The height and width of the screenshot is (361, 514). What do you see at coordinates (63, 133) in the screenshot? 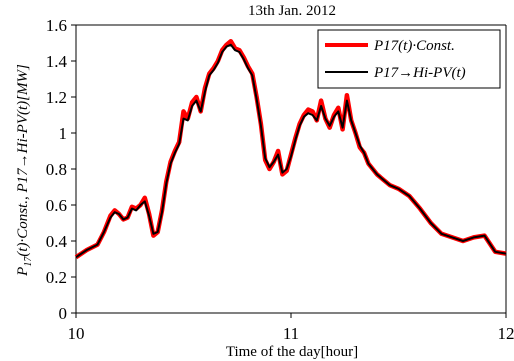
I see `y-tick-label: 1` at bounding box center [63, 133].